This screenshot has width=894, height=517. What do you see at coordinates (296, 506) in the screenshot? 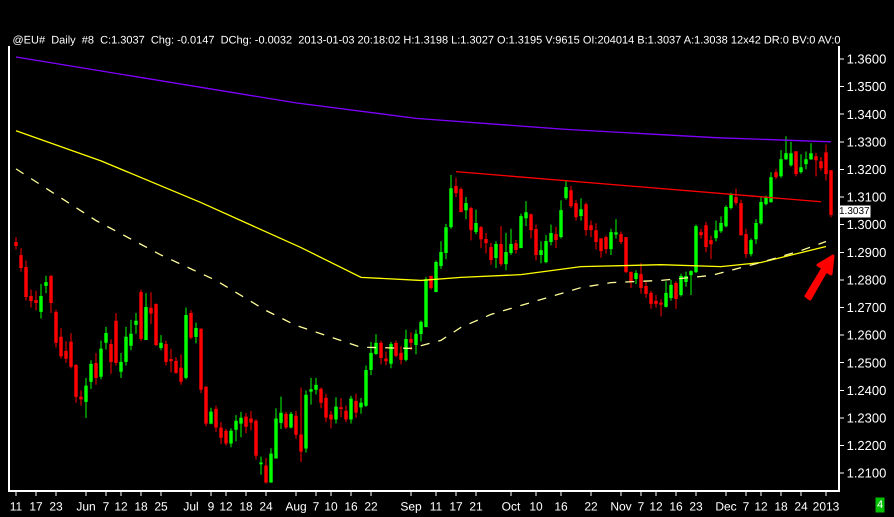
I see `x-tick-label: Aug` at bounding box center [296, 506].